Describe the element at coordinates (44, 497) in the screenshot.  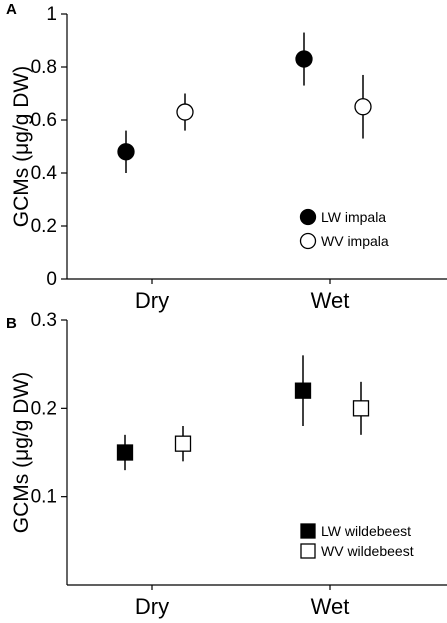
I see `y-tick-label: 0.1` at that location.